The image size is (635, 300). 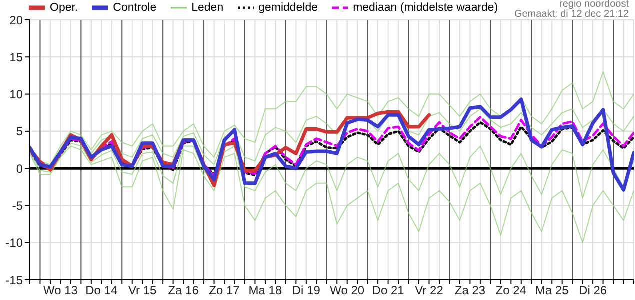 What do you see at coordinates (64, 8) in the screenshot?
I see `legend-label: Oper.` at bounding box center [64, 8].